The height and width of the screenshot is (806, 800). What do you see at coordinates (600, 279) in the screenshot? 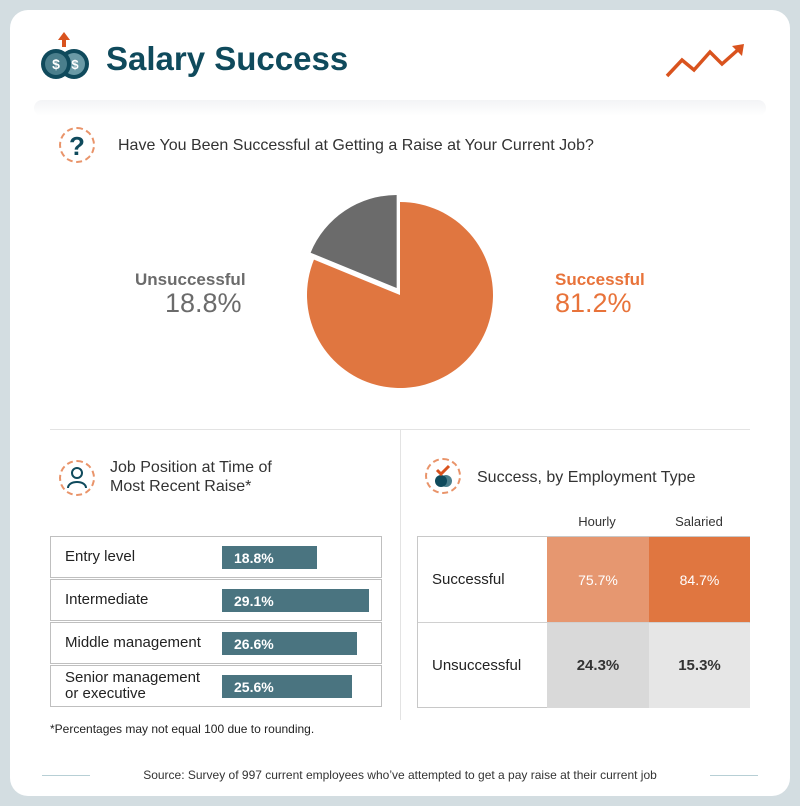
I see `pie-label-successful: Successful` at bounding box center [600, 279].